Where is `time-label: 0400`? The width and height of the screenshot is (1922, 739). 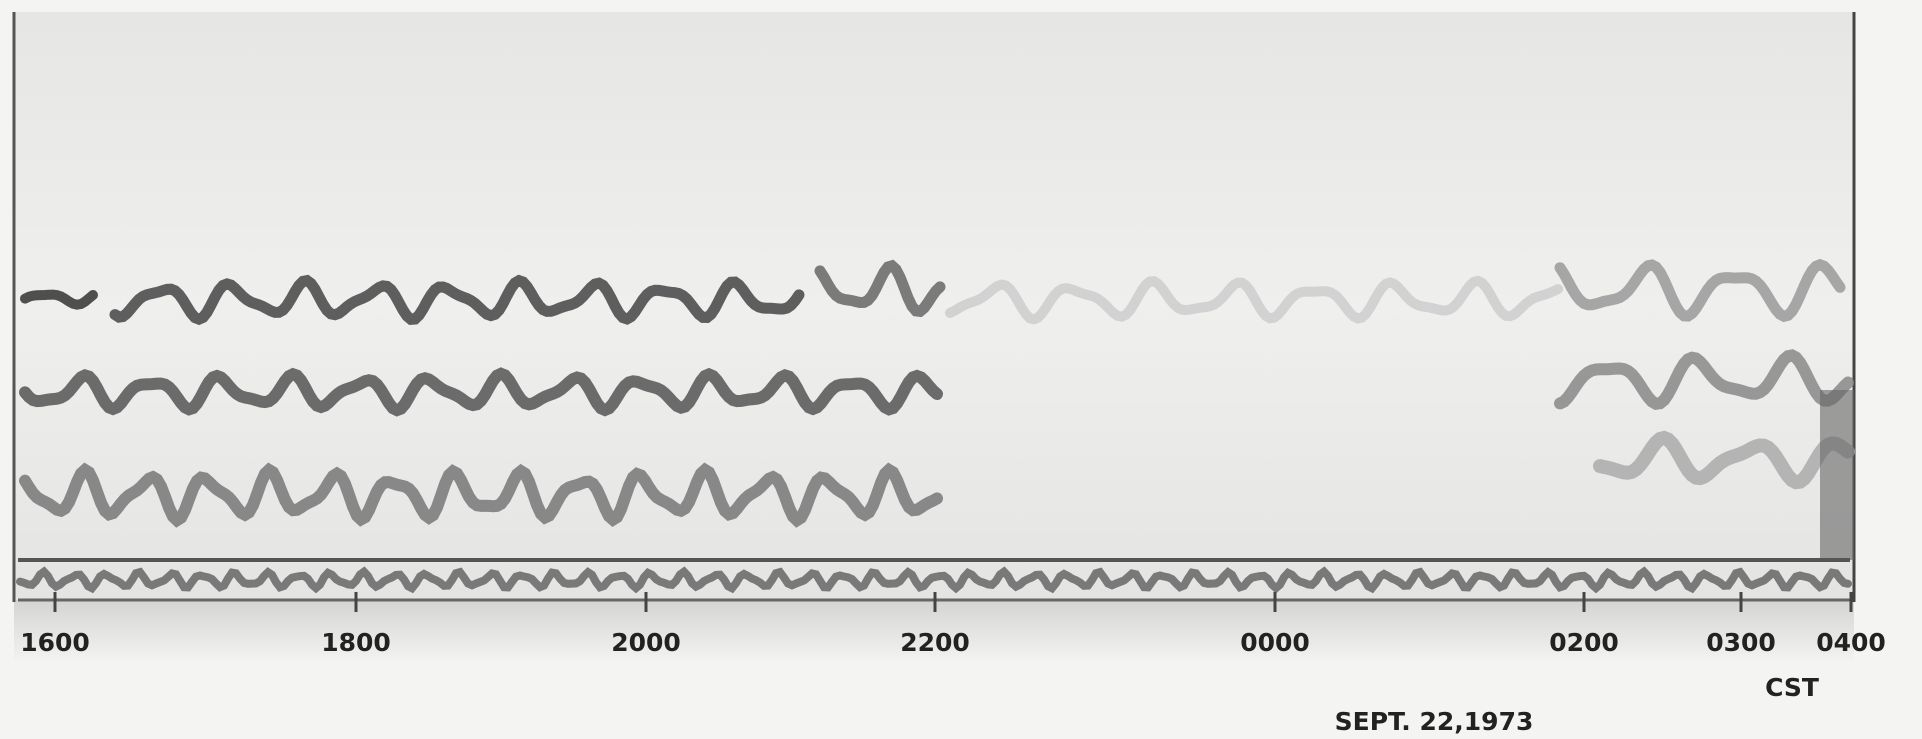 time-label: 0400 is located at coordinates (1851, 642).